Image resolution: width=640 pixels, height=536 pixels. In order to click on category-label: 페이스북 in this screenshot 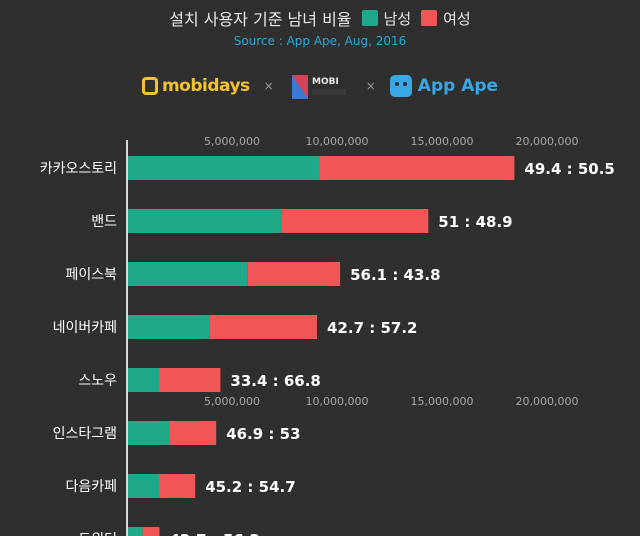, I will do `click(91, 275)`.